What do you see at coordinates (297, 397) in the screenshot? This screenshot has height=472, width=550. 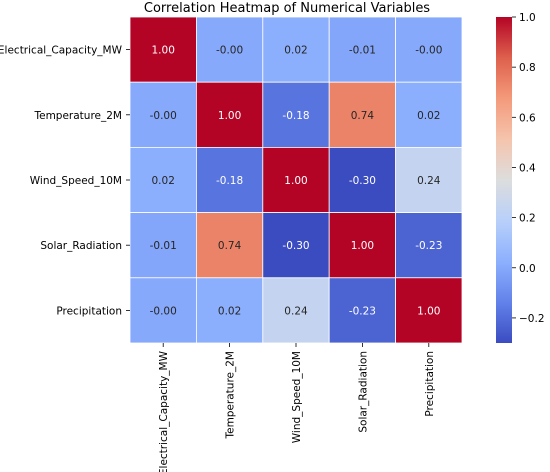 I see `column-label: Wind_Speed_10M` at bounding box center [297, 397].